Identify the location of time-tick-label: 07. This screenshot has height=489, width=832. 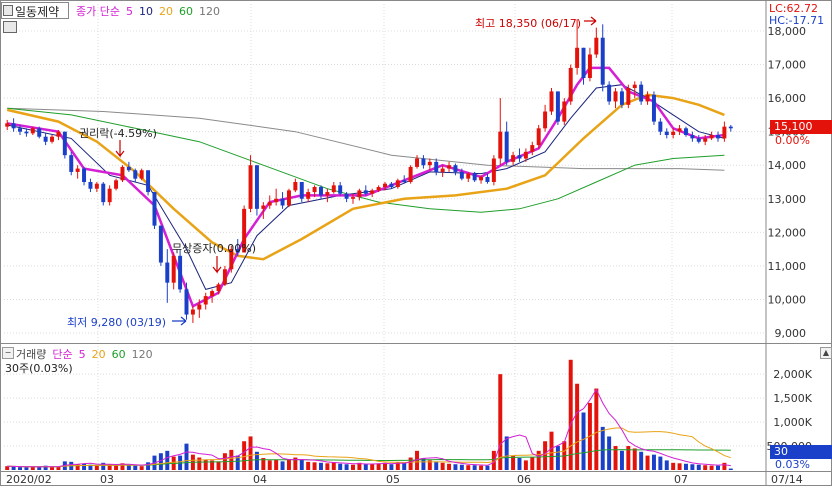
(681, 479).